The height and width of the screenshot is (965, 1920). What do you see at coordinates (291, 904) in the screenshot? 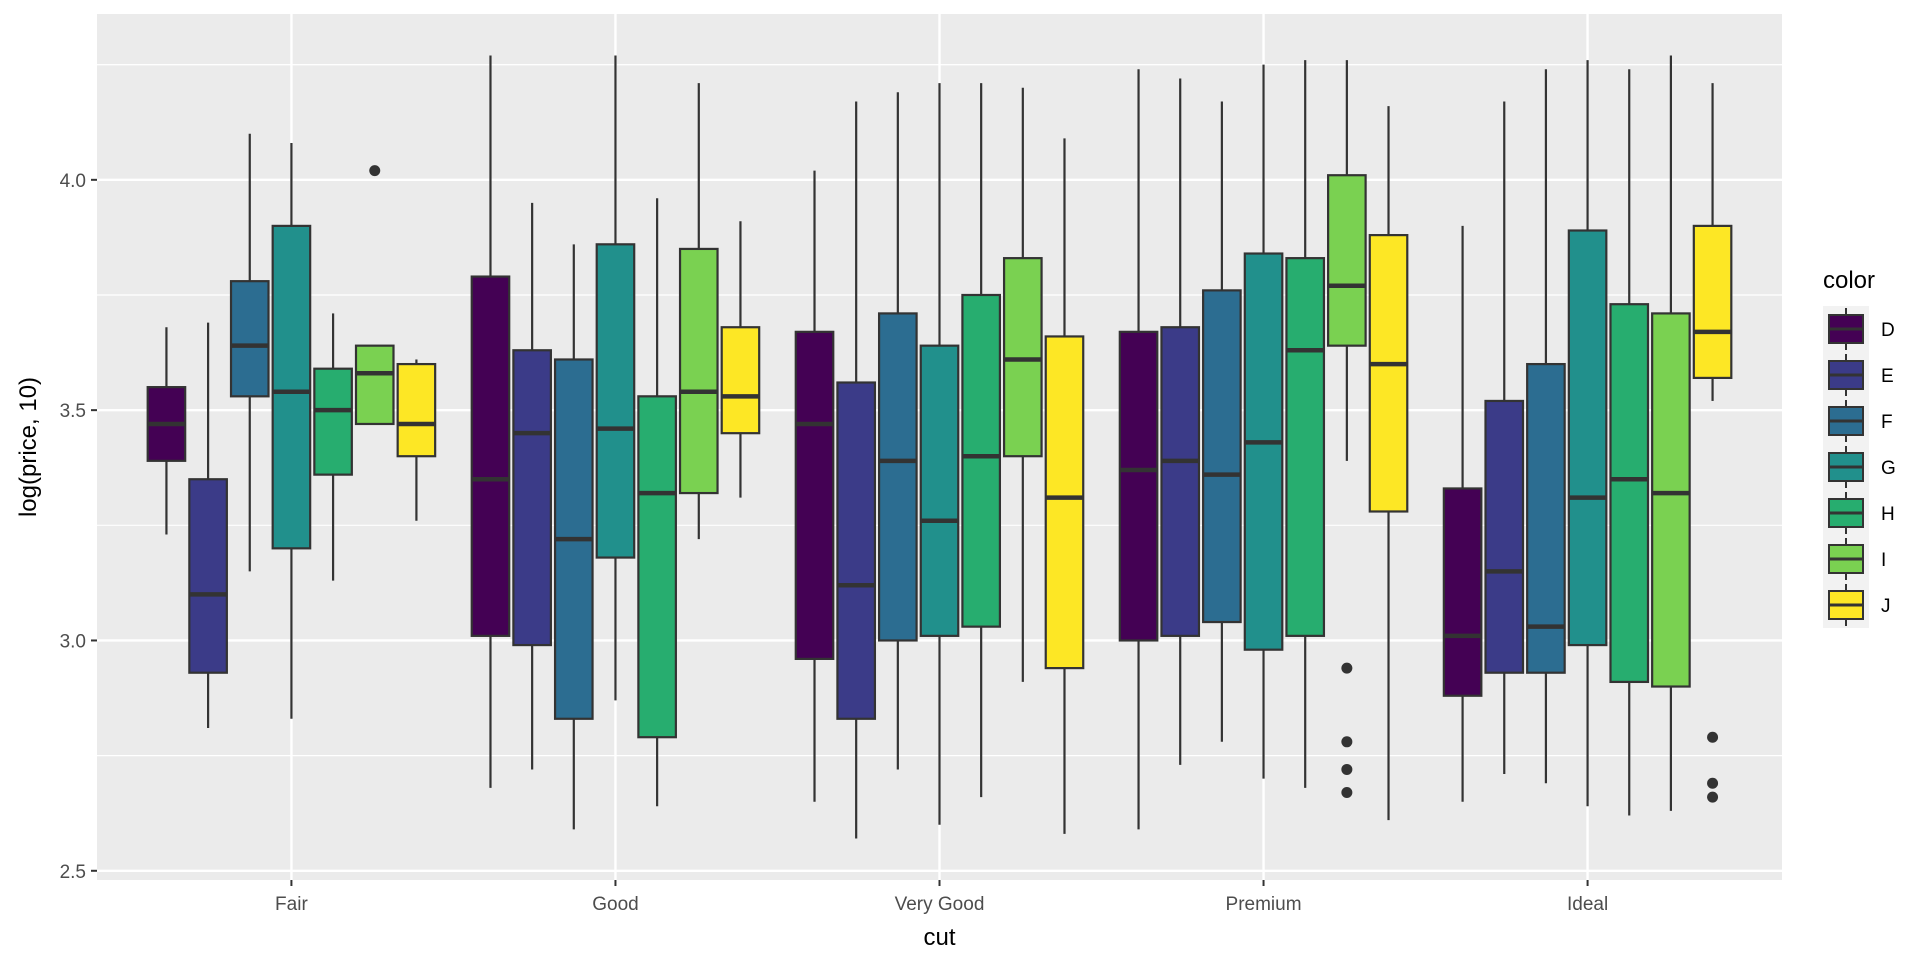
I see `x-tick-label: Fair` at bounding box center [291, 904].